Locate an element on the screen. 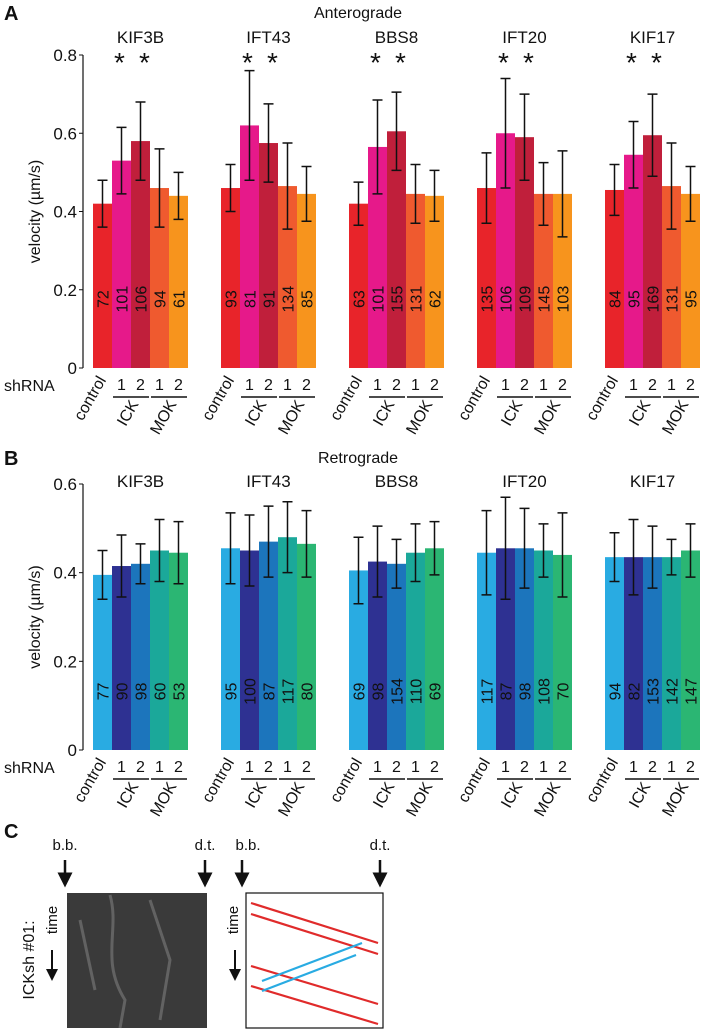 The image size is (717, 1033). n-label: 87 is located at coordinates (270, 691).